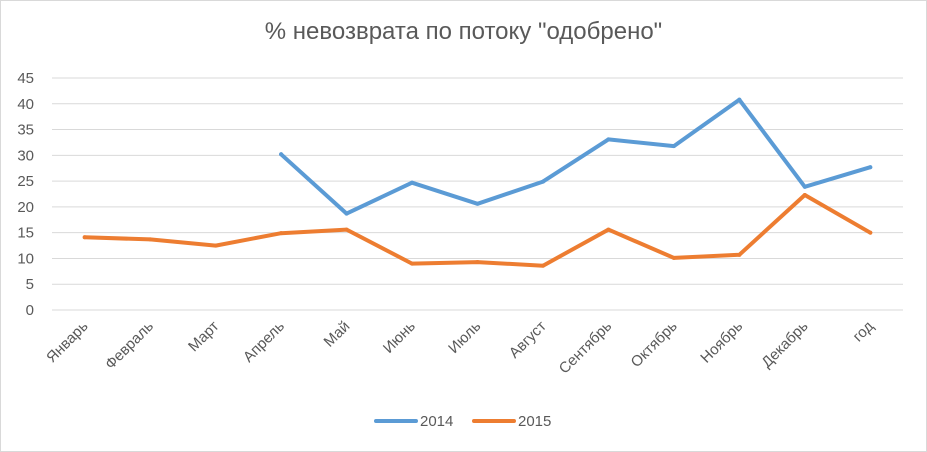 This screenshot has width=927, height=452. I want to click on x-tick-label: Июнь, so click(399, 337).